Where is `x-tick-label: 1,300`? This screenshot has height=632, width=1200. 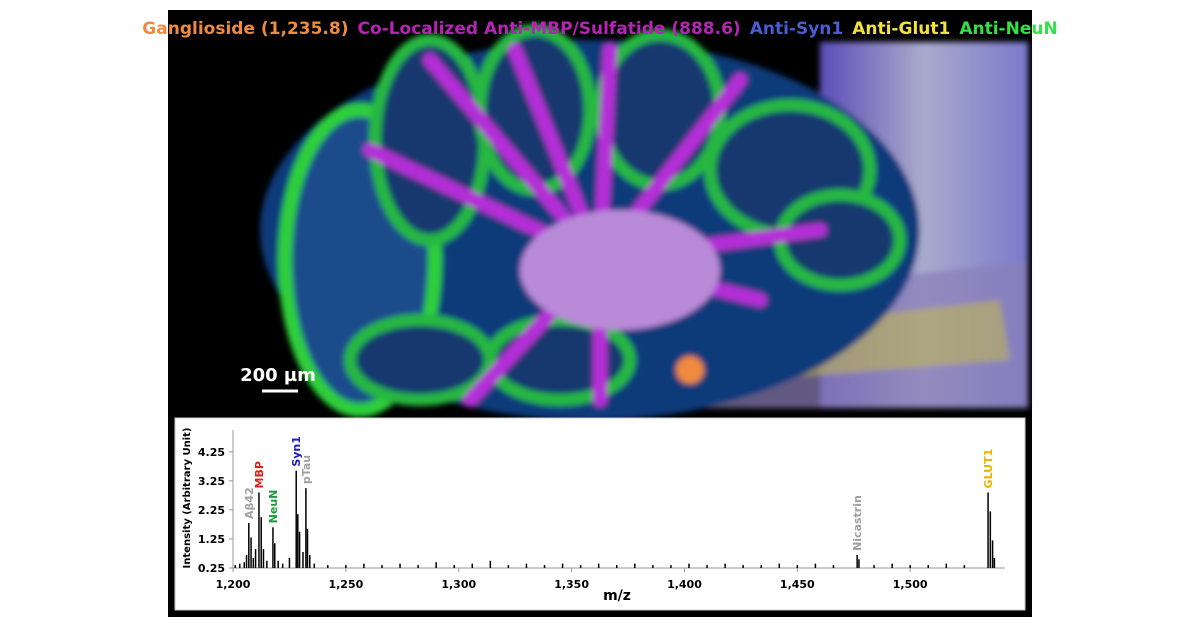
x-tick-label: 1,300 is located at coordinates (458, 584).